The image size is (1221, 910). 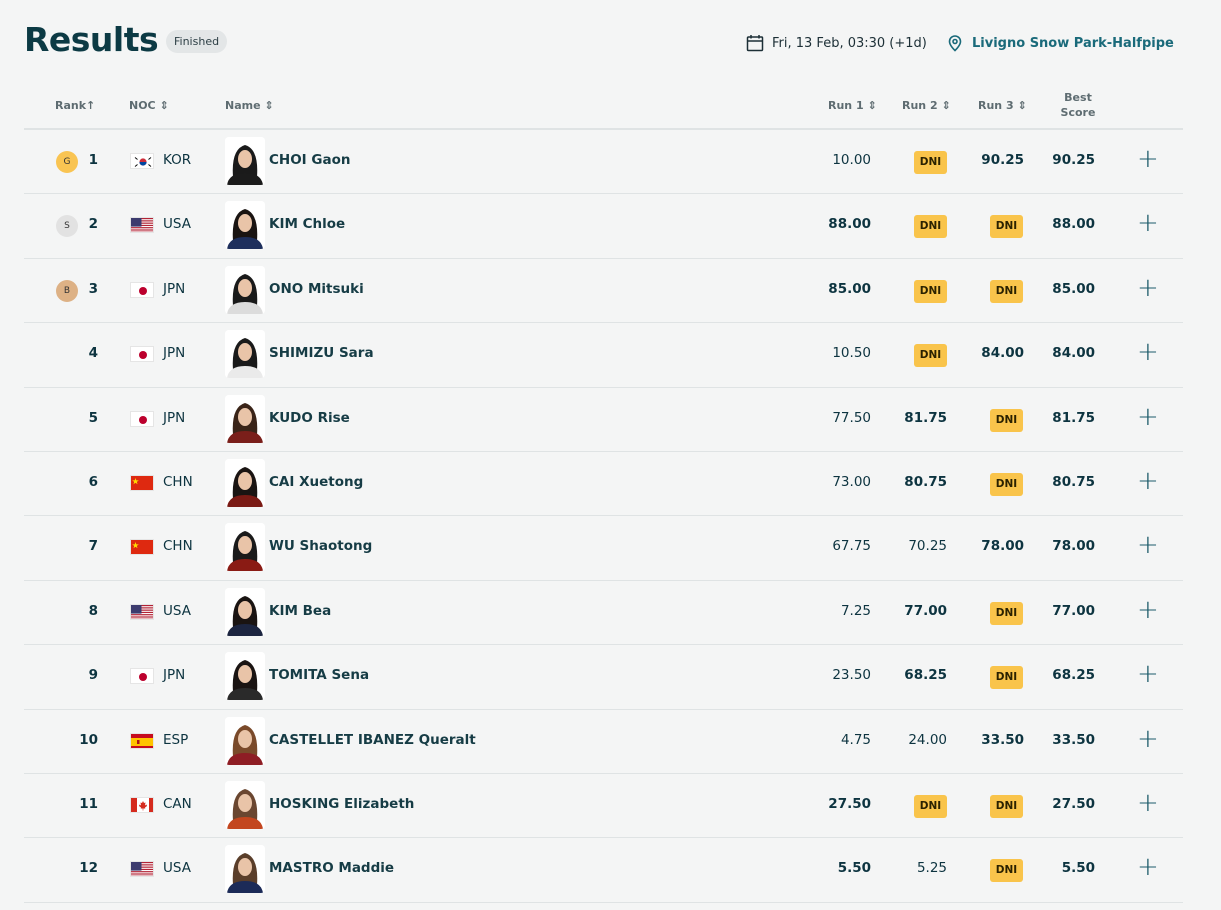 What do you see at coordinates (603, 870) in the screenshot?
I see `table-row: 12 USA MASTRO Maddie 5.50 5.25 DNI 5.50 +` at bounding box center [603, 870].